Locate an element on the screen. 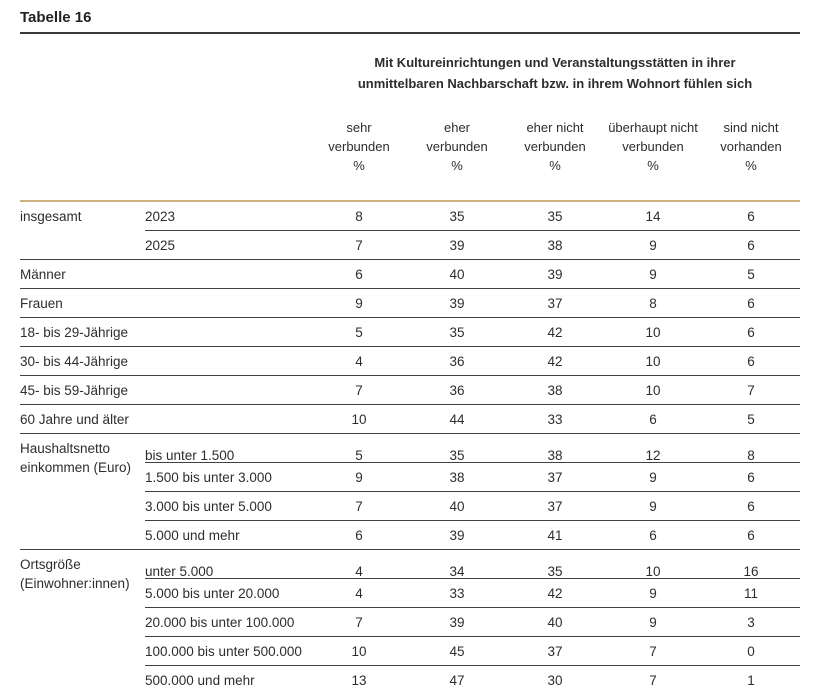  title-divider is located at coordinates (410, 33).